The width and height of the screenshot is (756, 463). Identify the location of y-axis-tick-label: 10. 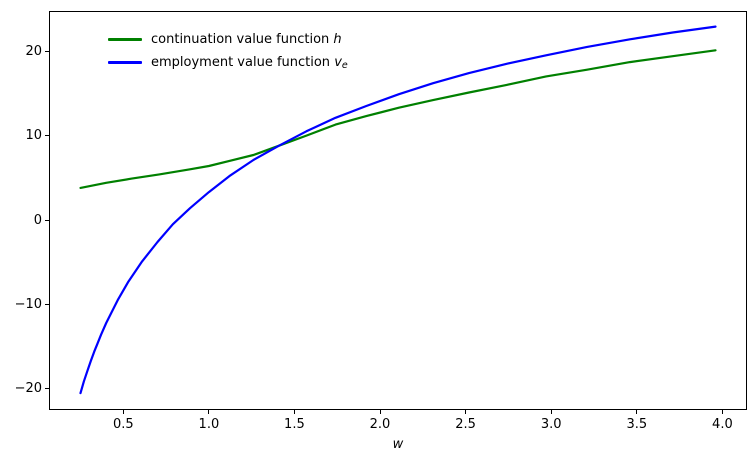
(33, 136).